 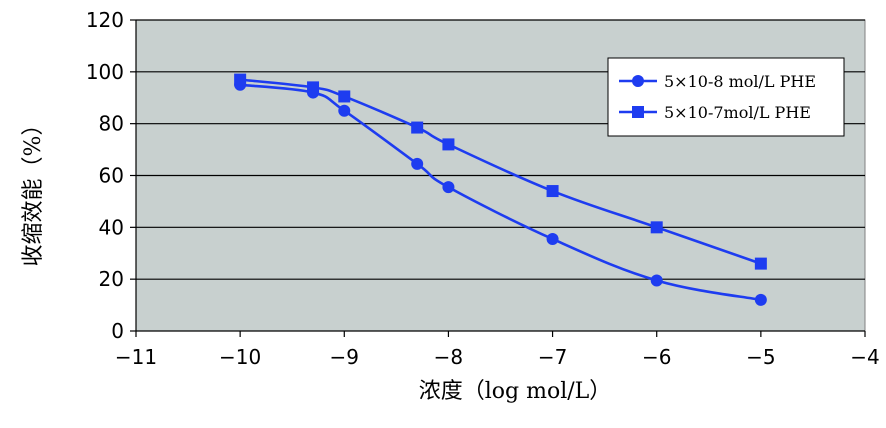 What do you see at coordinates (638, 112) in the screenshot?
I see `legend-marker-square` at bounding box center [638, 112].